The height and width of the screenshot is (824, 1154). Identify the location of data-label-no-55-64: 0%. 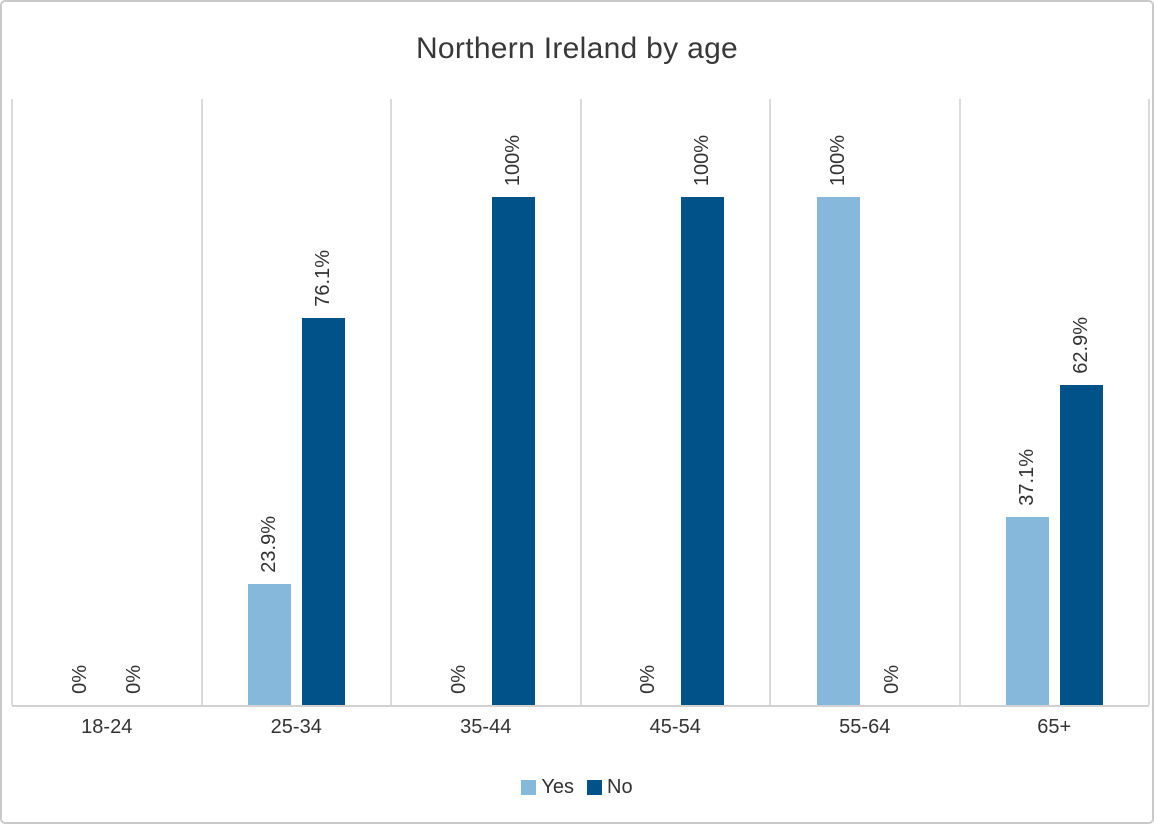
(891, 679).